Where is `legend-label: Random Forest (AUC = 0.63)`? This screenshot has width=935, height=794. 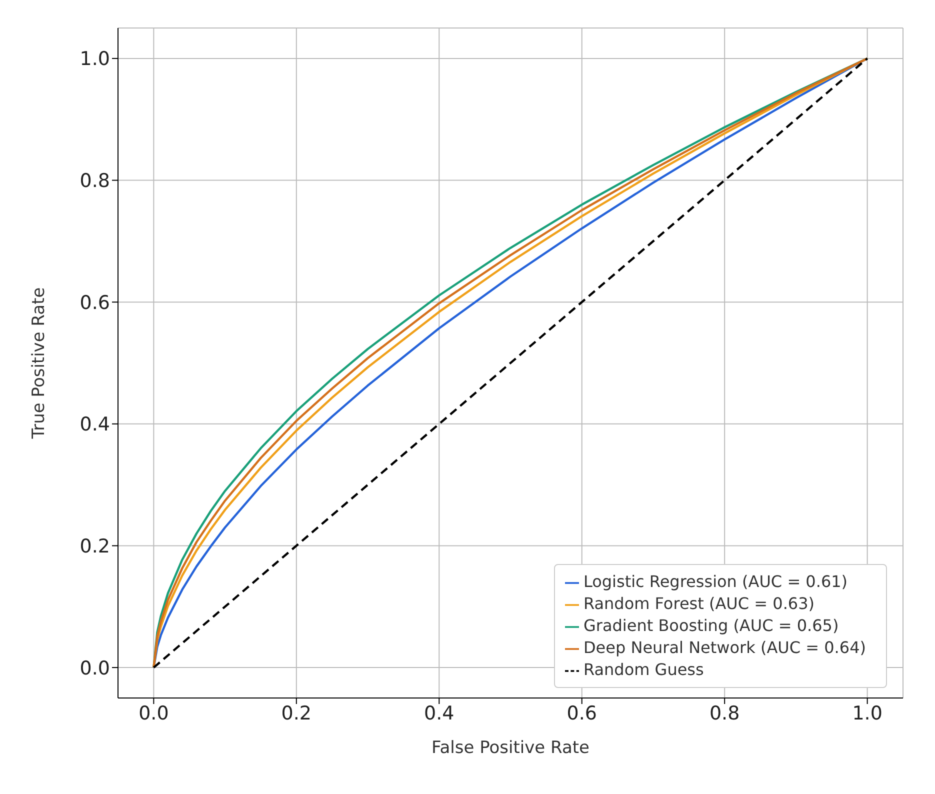 legend-label: Random Forest (AUC = 0.63) is located at coordinates (698, 603).